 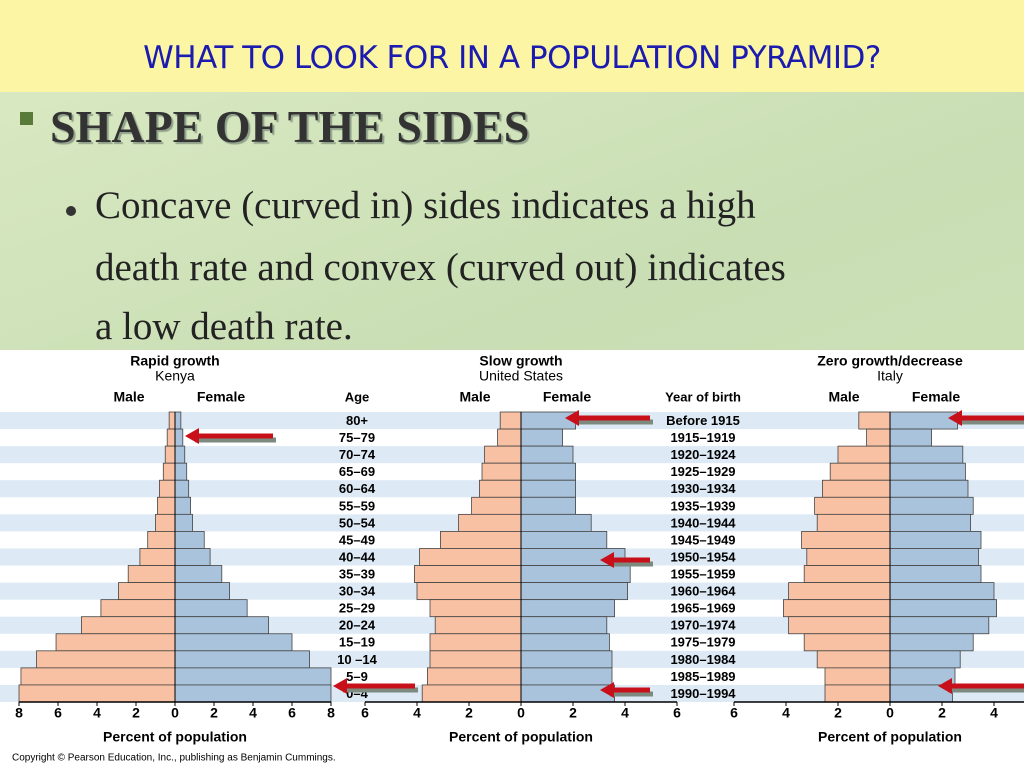 What do you see at coordinates (357, 471) in the screenshot?
I see `category-label: 65–69` at bounding box center [357, 471].